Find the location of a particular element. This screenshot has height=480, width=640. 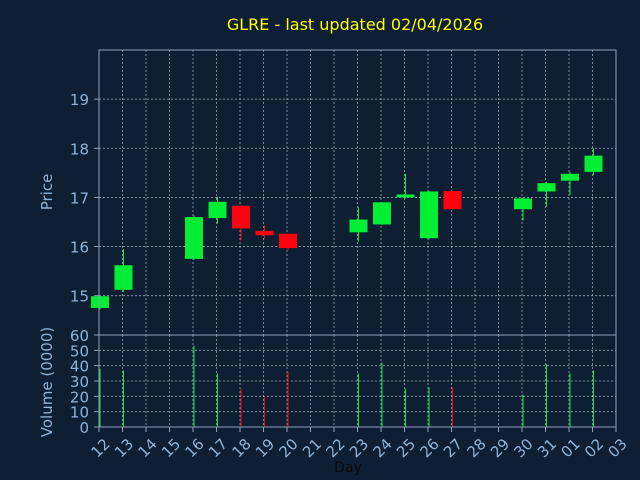

price-tick-label: 18 is located at coordinates (79, 149).